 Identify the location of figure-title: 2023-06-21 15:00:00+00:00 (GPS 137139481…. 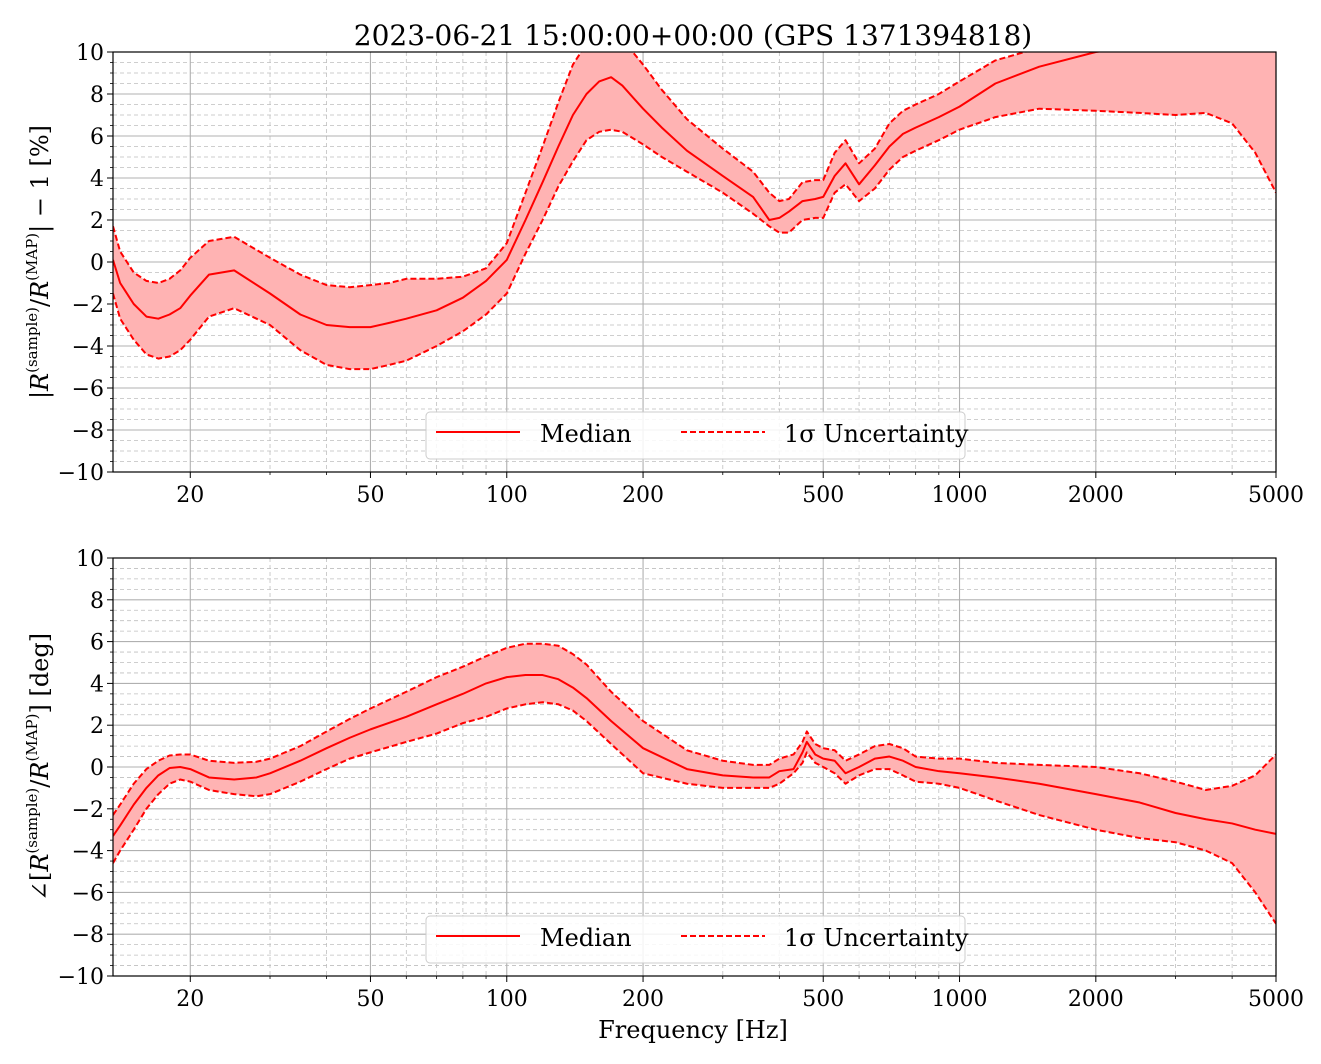
(693, 35).